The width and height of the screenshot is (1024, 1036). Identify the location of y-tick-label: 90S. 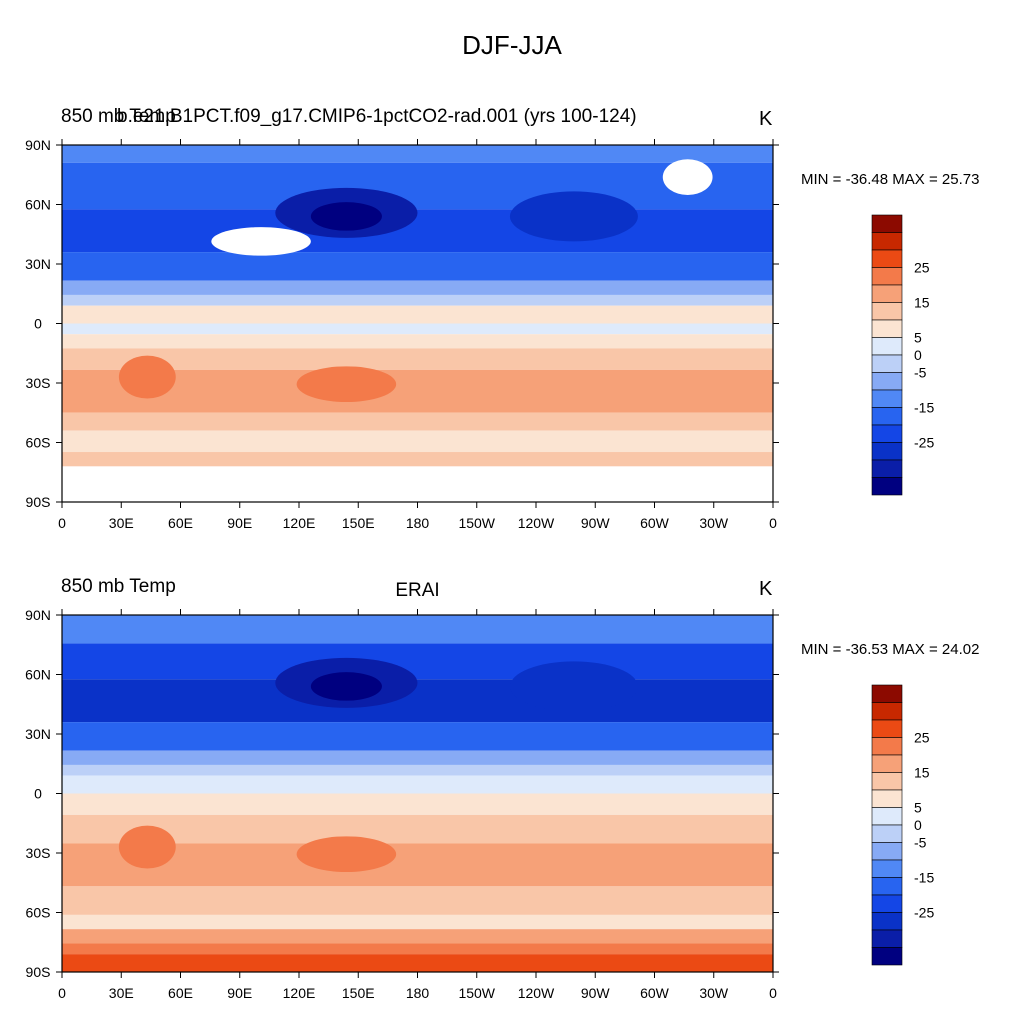
(38, 972).